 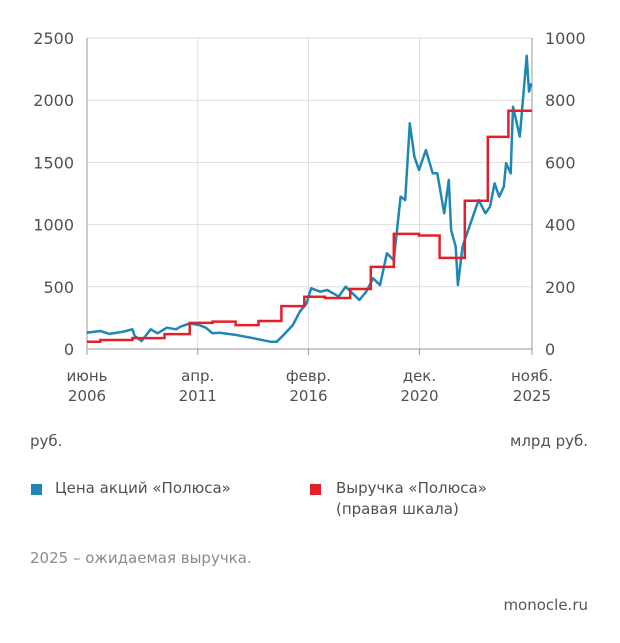 I want to click on x-tick-month: июнь, so click(x=87, y=376).